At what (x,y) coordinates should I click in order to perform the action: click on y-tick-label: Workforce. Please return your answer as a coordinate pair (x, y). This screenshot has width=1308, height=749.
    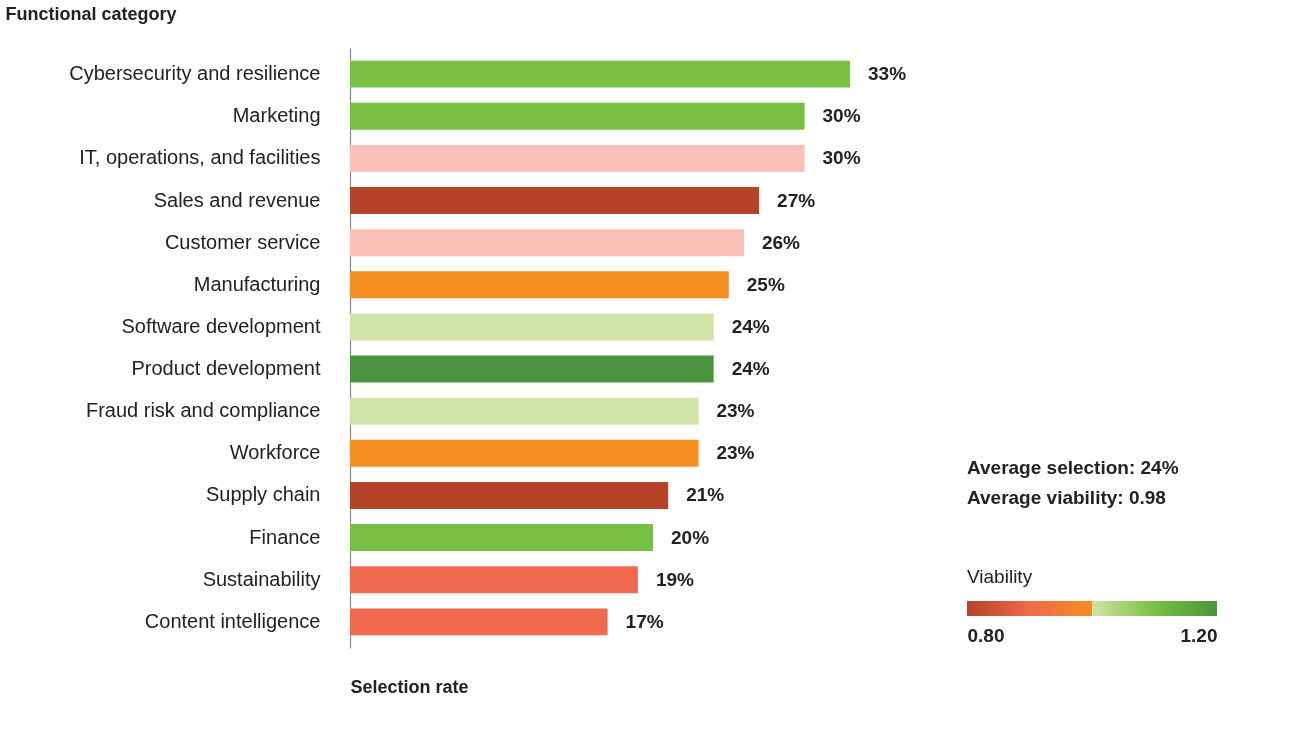
    Looking at the image, I should click on (275, 452).